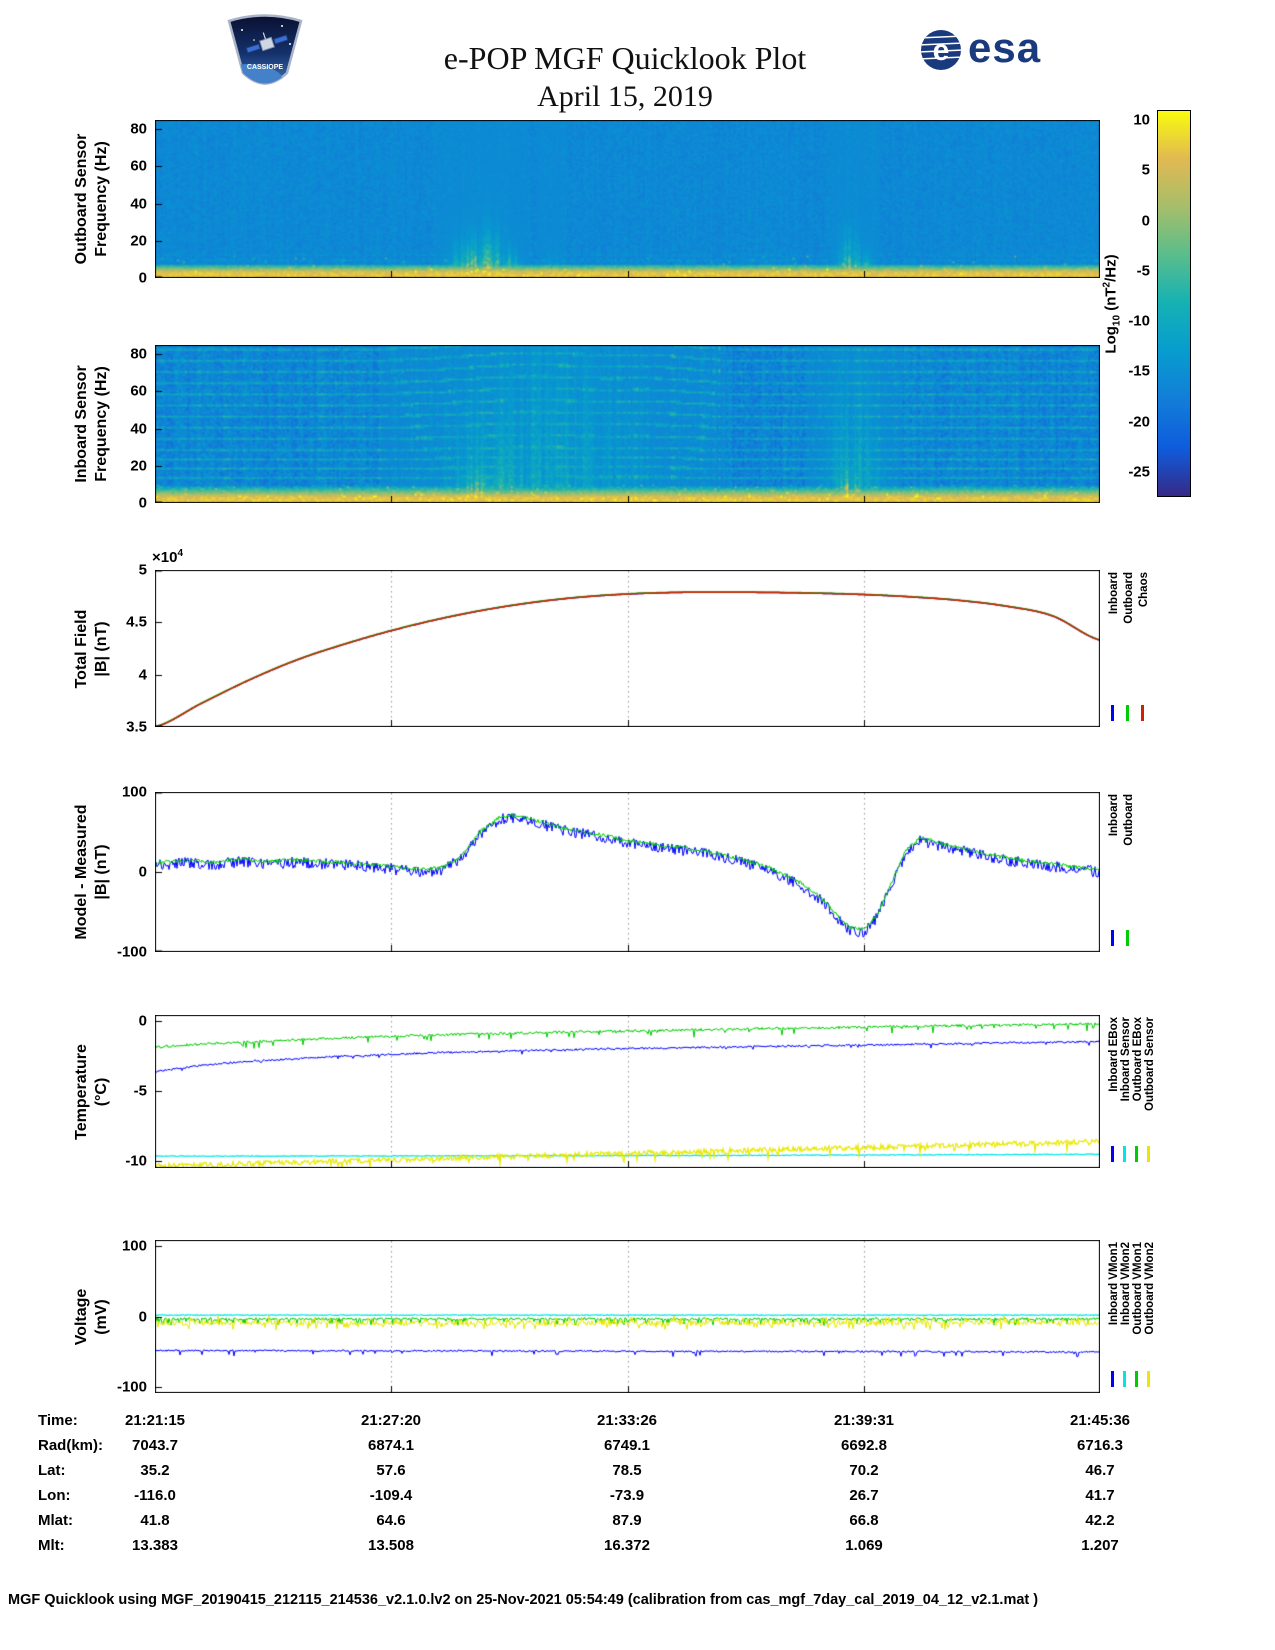 This screenshot has width=1275, height=1650. What do you see at coordinates (627, 1420) in the screenshot?
I see `ephemeris-value: 21:33:26` at bounding box center [627, 1420].